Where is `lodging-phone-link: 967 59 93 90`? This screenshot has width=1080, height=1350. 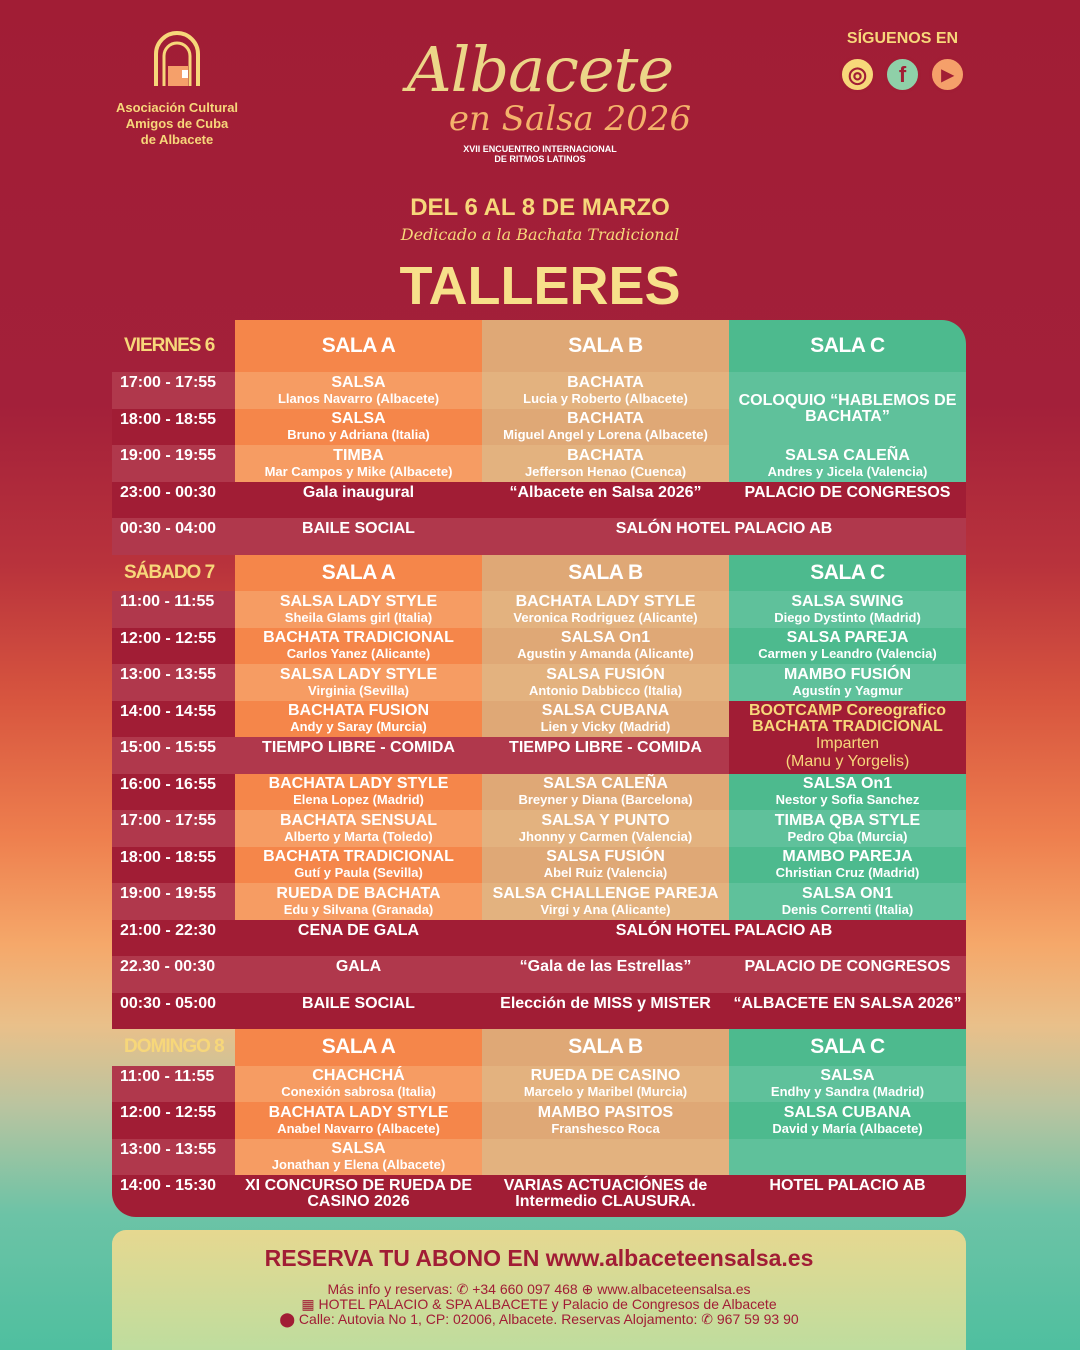 lodging-phone-link: 967 59 93 90 is located at coordinates (757, 1319).